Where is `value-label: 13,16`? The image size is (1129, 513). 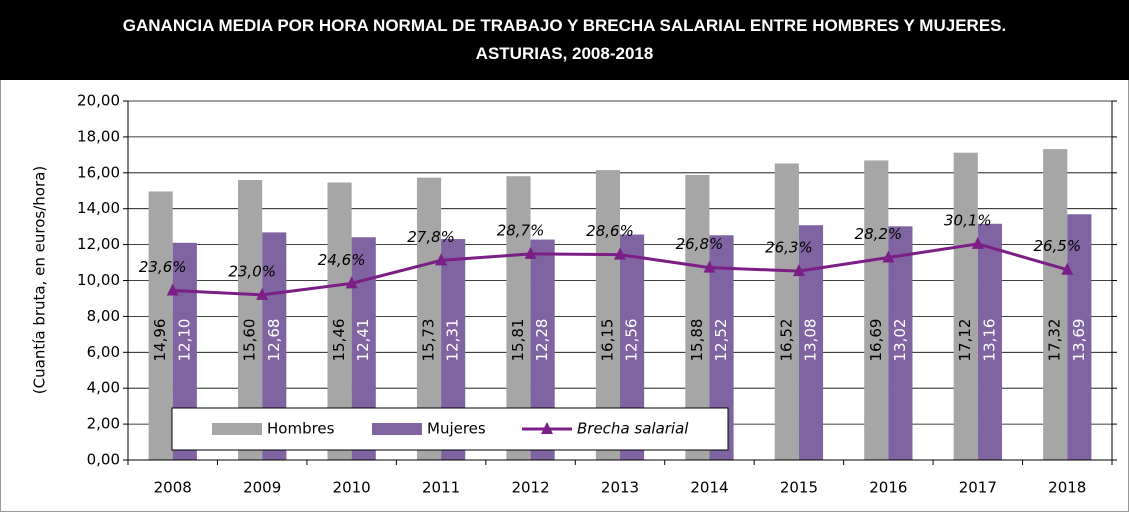
value-label: 13,16 is located at coordinates (989, 340).